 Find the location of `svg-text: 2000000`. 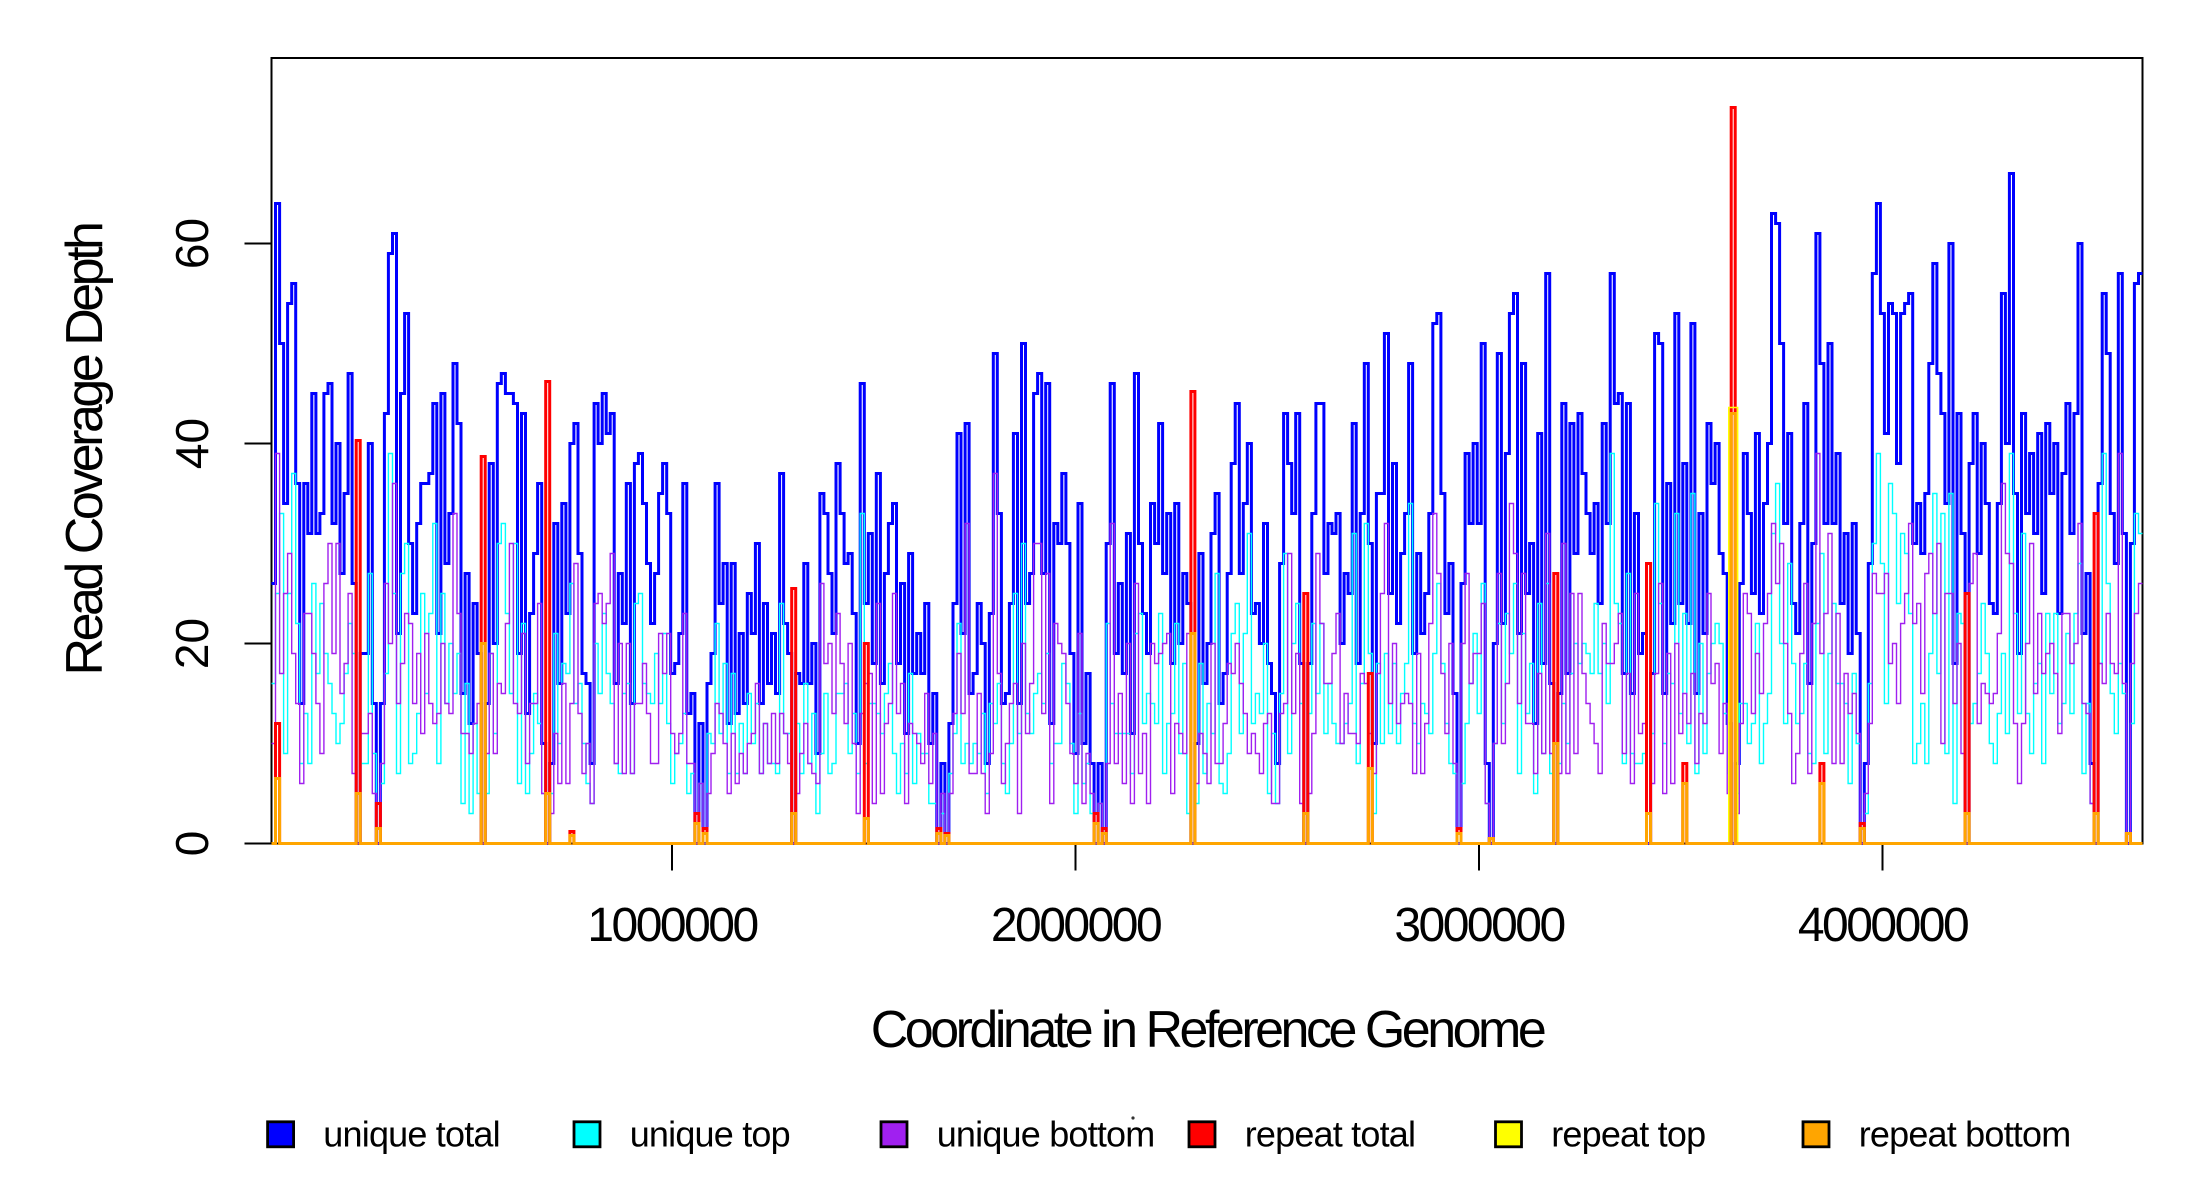

svg-text: 2000000 is located at coordinates (1076, 925).